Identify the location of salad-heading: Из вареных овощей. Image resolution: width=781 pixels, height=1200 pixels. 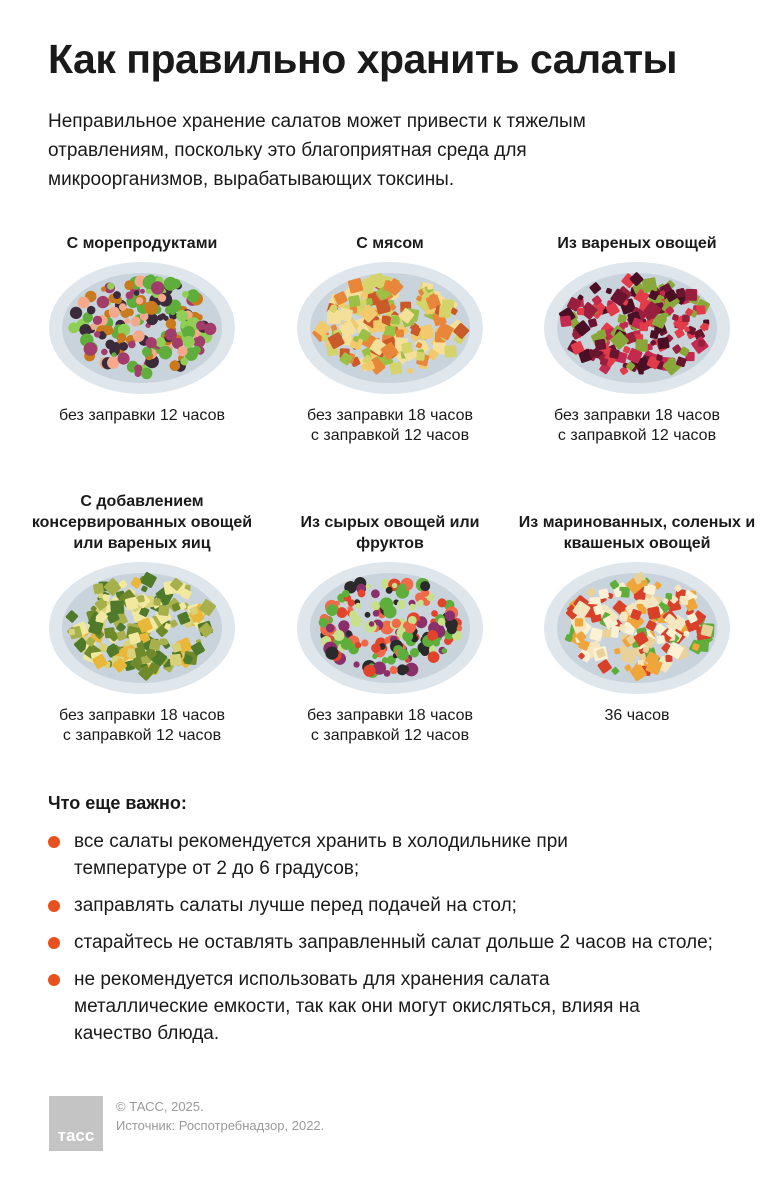
(637, 243).